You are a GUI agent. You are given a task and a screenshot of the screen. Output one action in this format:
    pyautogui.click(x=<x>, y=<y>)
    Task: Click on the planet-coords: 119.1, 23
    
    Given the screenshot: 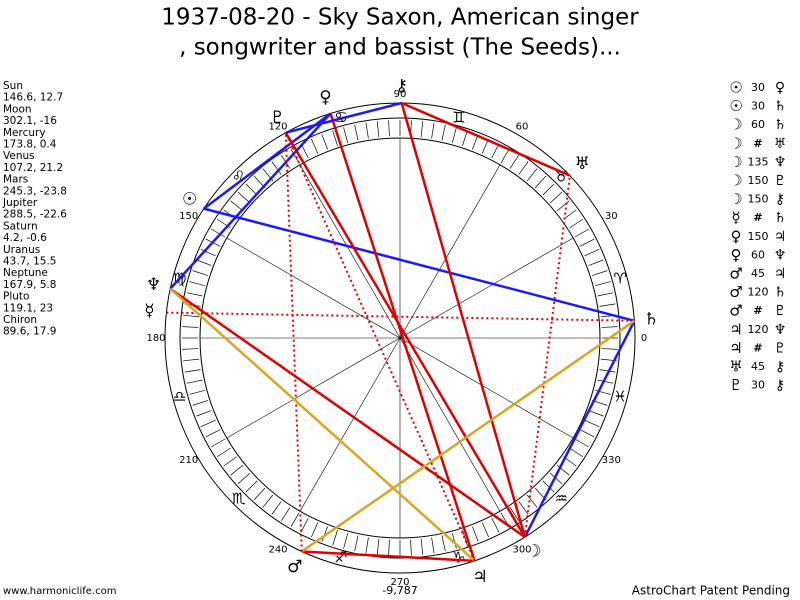 What is the action you would take?
    pyautogui.click(x=28, y=308)
    